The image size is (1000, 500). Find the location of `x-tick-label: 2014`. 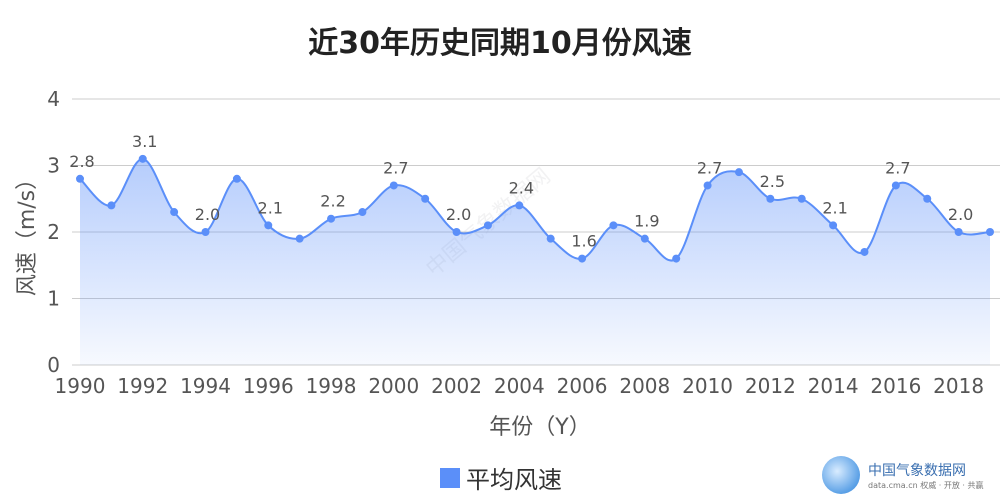

x-tick-label: 2014 is located at coordinates (833, 386).